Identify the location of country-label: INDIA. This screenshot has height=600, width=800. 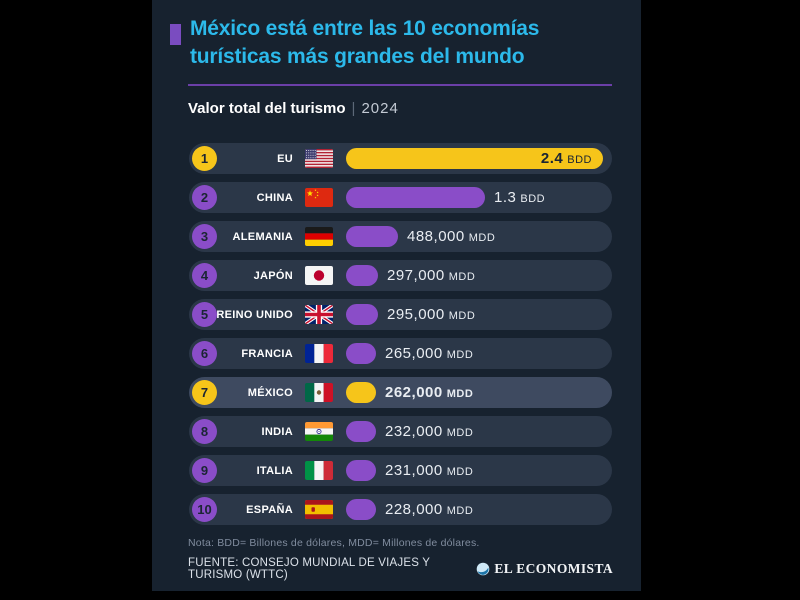
(277, 432).